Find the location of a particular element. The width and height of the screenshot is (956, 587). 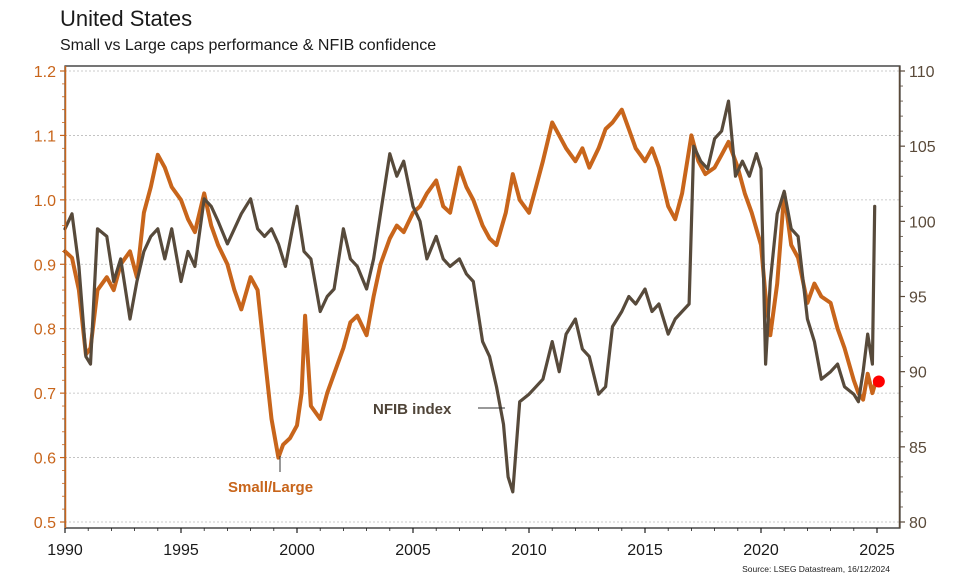

x-tick-label: 2025 is located at coordinates (877, 550).